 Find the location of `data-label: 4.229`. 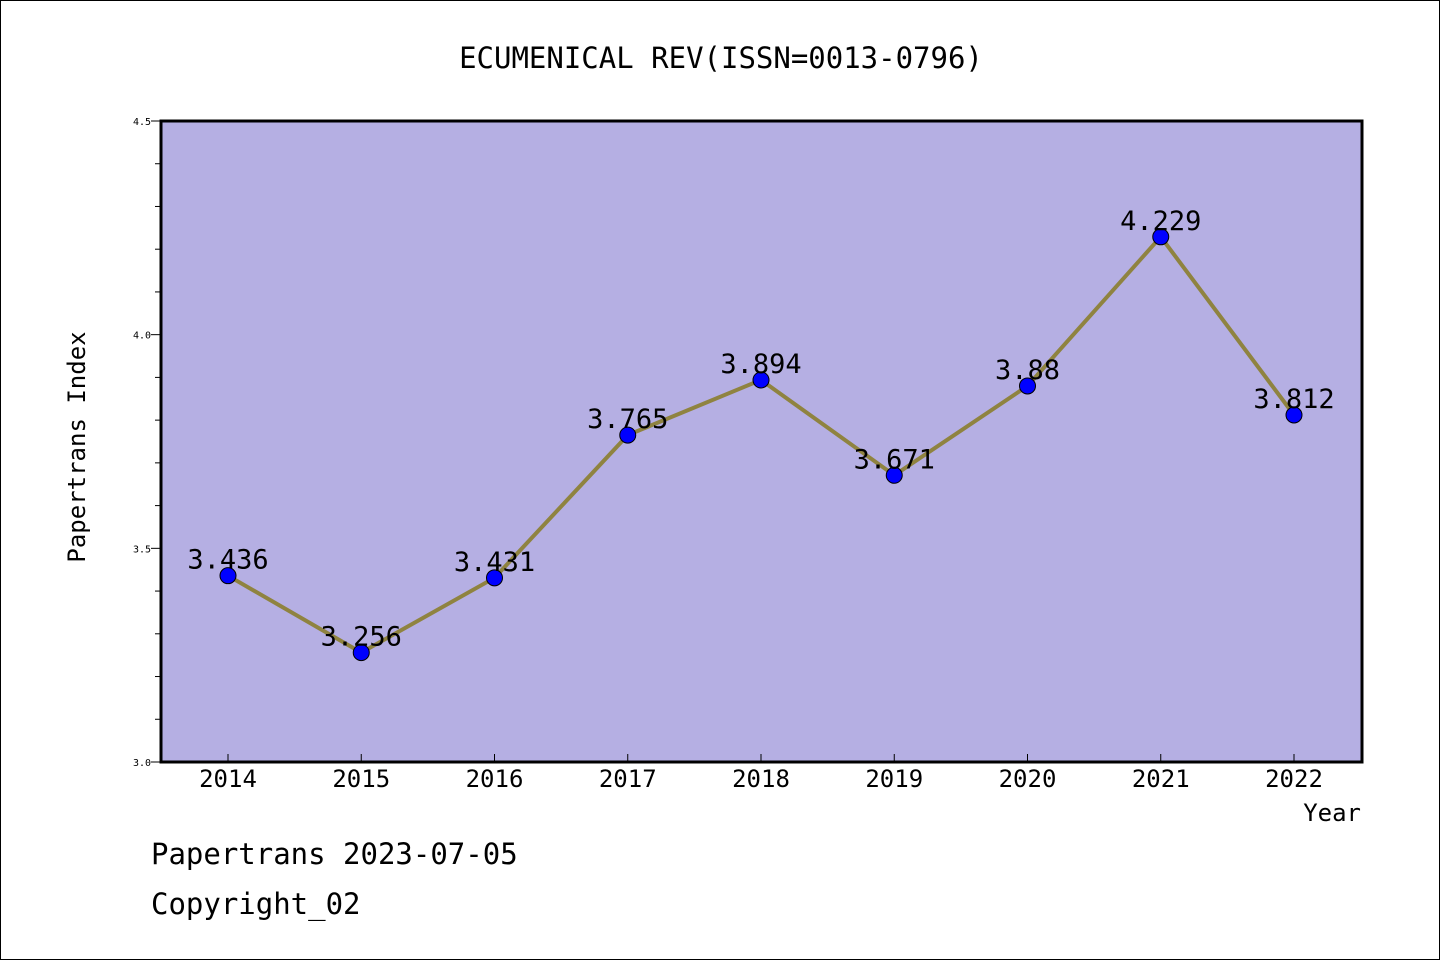

data-label: 4.229 is located at coordinates (1160, 221).